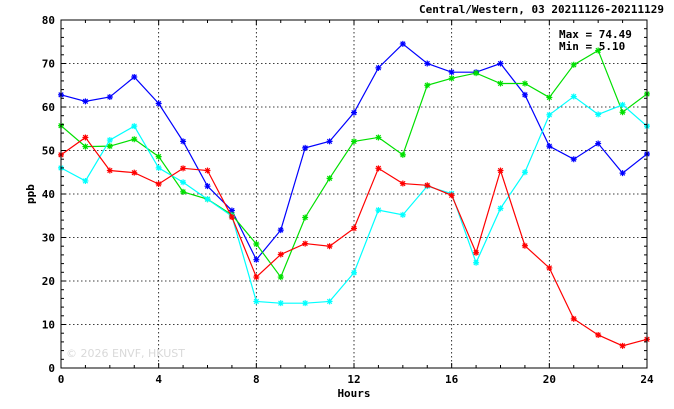 The image size is (674, 409). Describe the element at coordinates (48, 281) in the screenshot. I see `y-tick-label: 20` at that location.